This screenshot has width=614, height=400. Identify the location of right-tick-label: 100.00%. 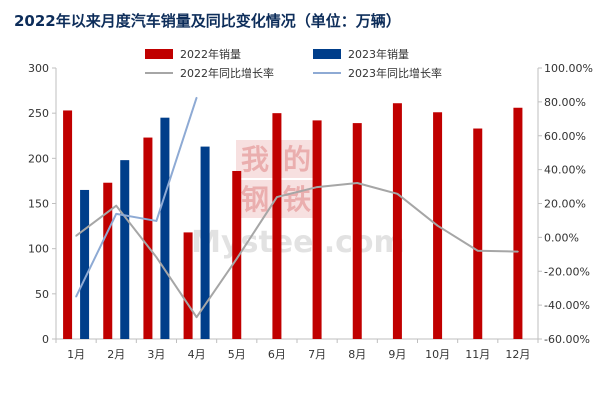
(568, 68).